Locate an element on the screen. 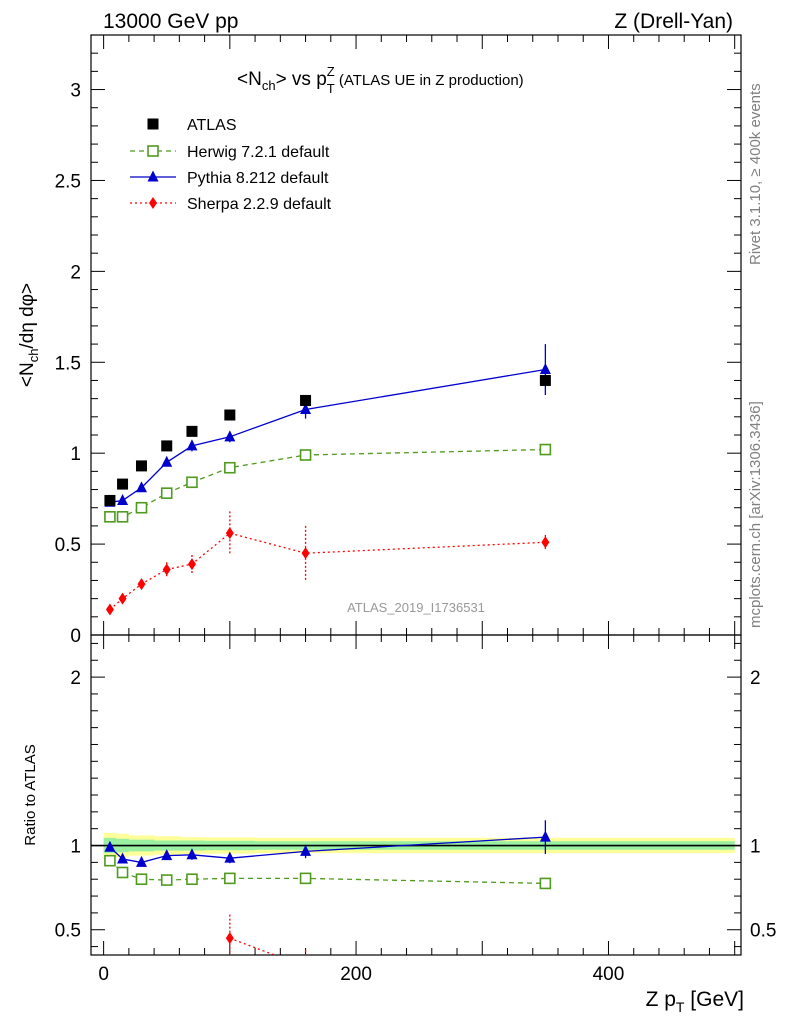 Image resolution: width=786 pixels, height=1024 pixels. legend-marker-pythia is located at coordinates (153, 176).